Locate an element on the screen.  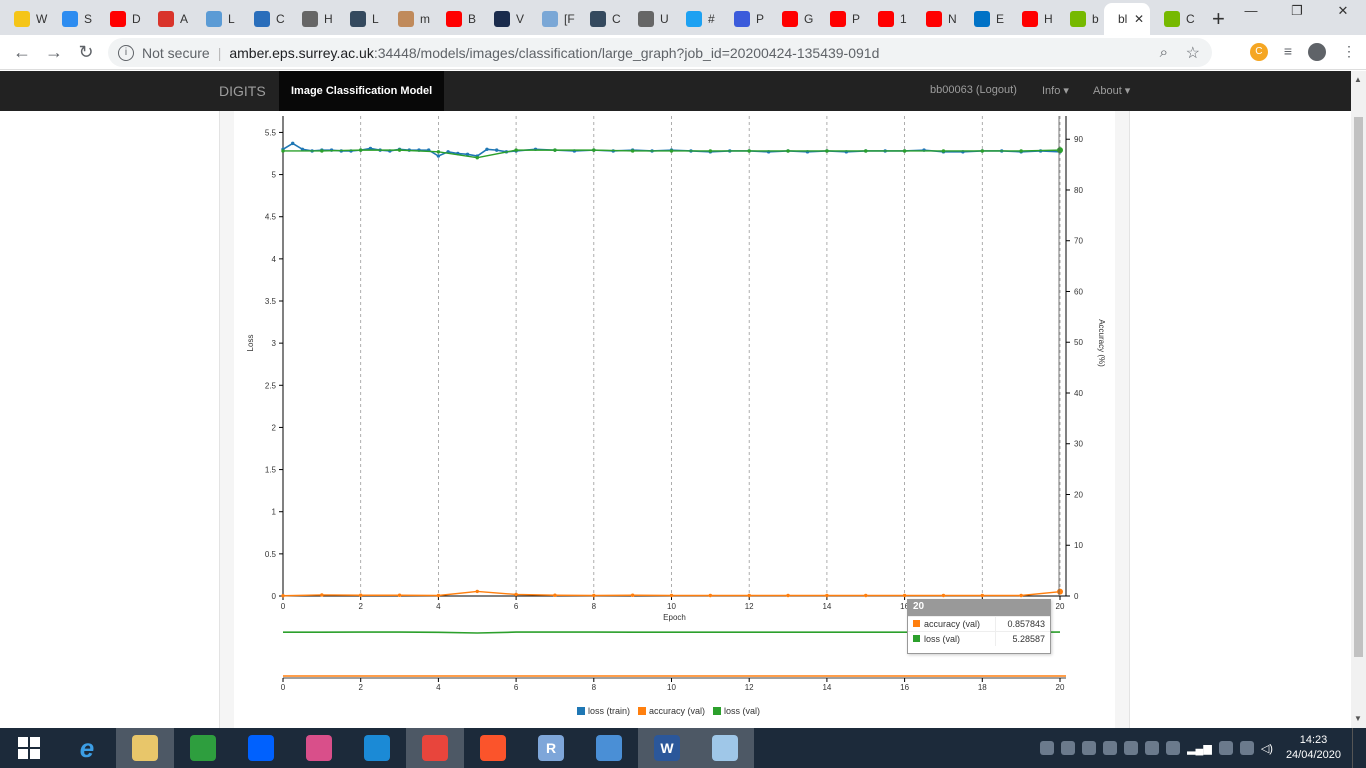
browser-tab: [F is located at coordinates (552, 19).